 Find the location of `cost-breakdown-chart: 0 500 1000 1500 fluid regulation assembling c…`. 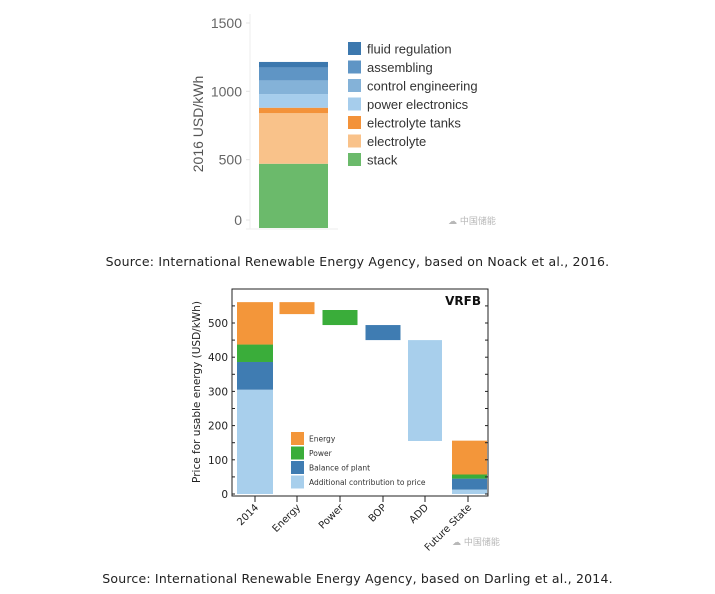

cost-breakdown-chart: 0 500 1000 1500 fluid regulation assembling c… is located at coordinates (334, 122).